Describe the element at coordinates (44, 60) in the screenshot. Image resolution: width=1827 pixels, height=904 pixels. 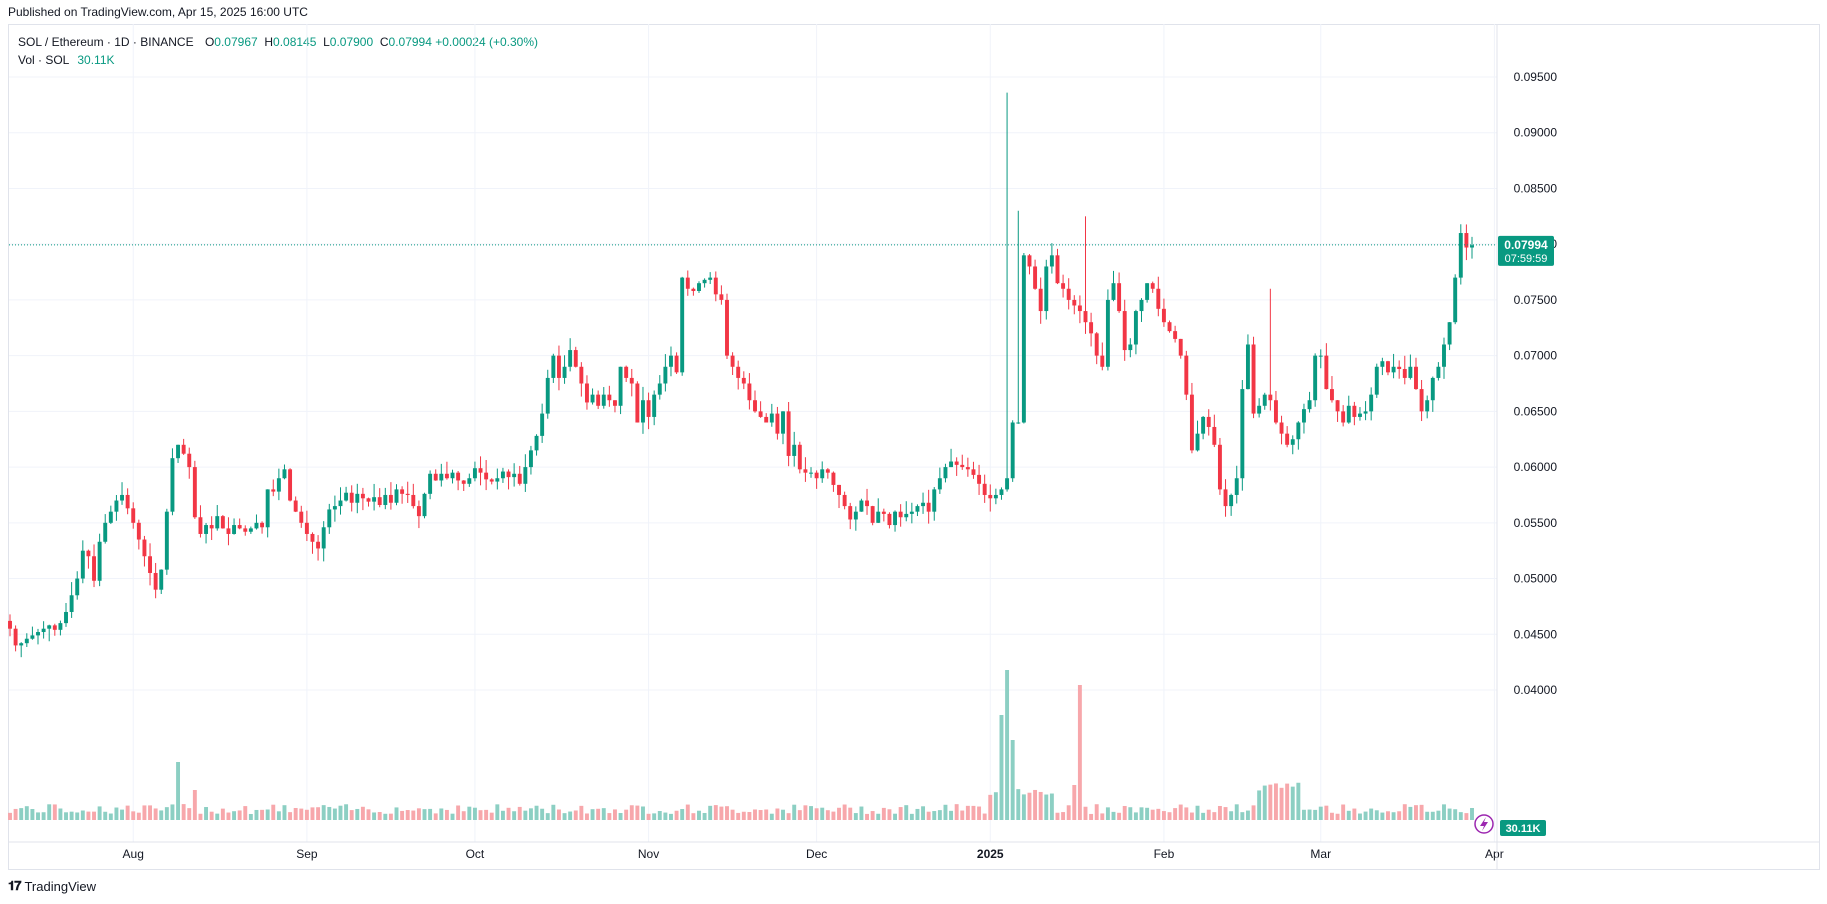
I see `volume-label: Vol · SOL` at that location.